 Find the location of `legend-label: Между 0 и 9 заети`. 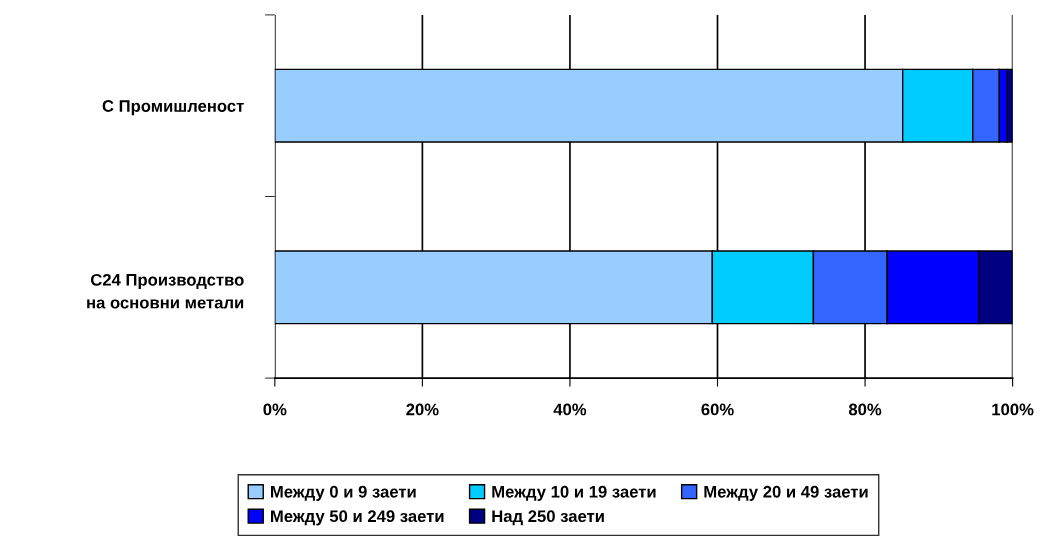

legend-label: Между 0 и 9 заети is located at coordinates (343, 493).